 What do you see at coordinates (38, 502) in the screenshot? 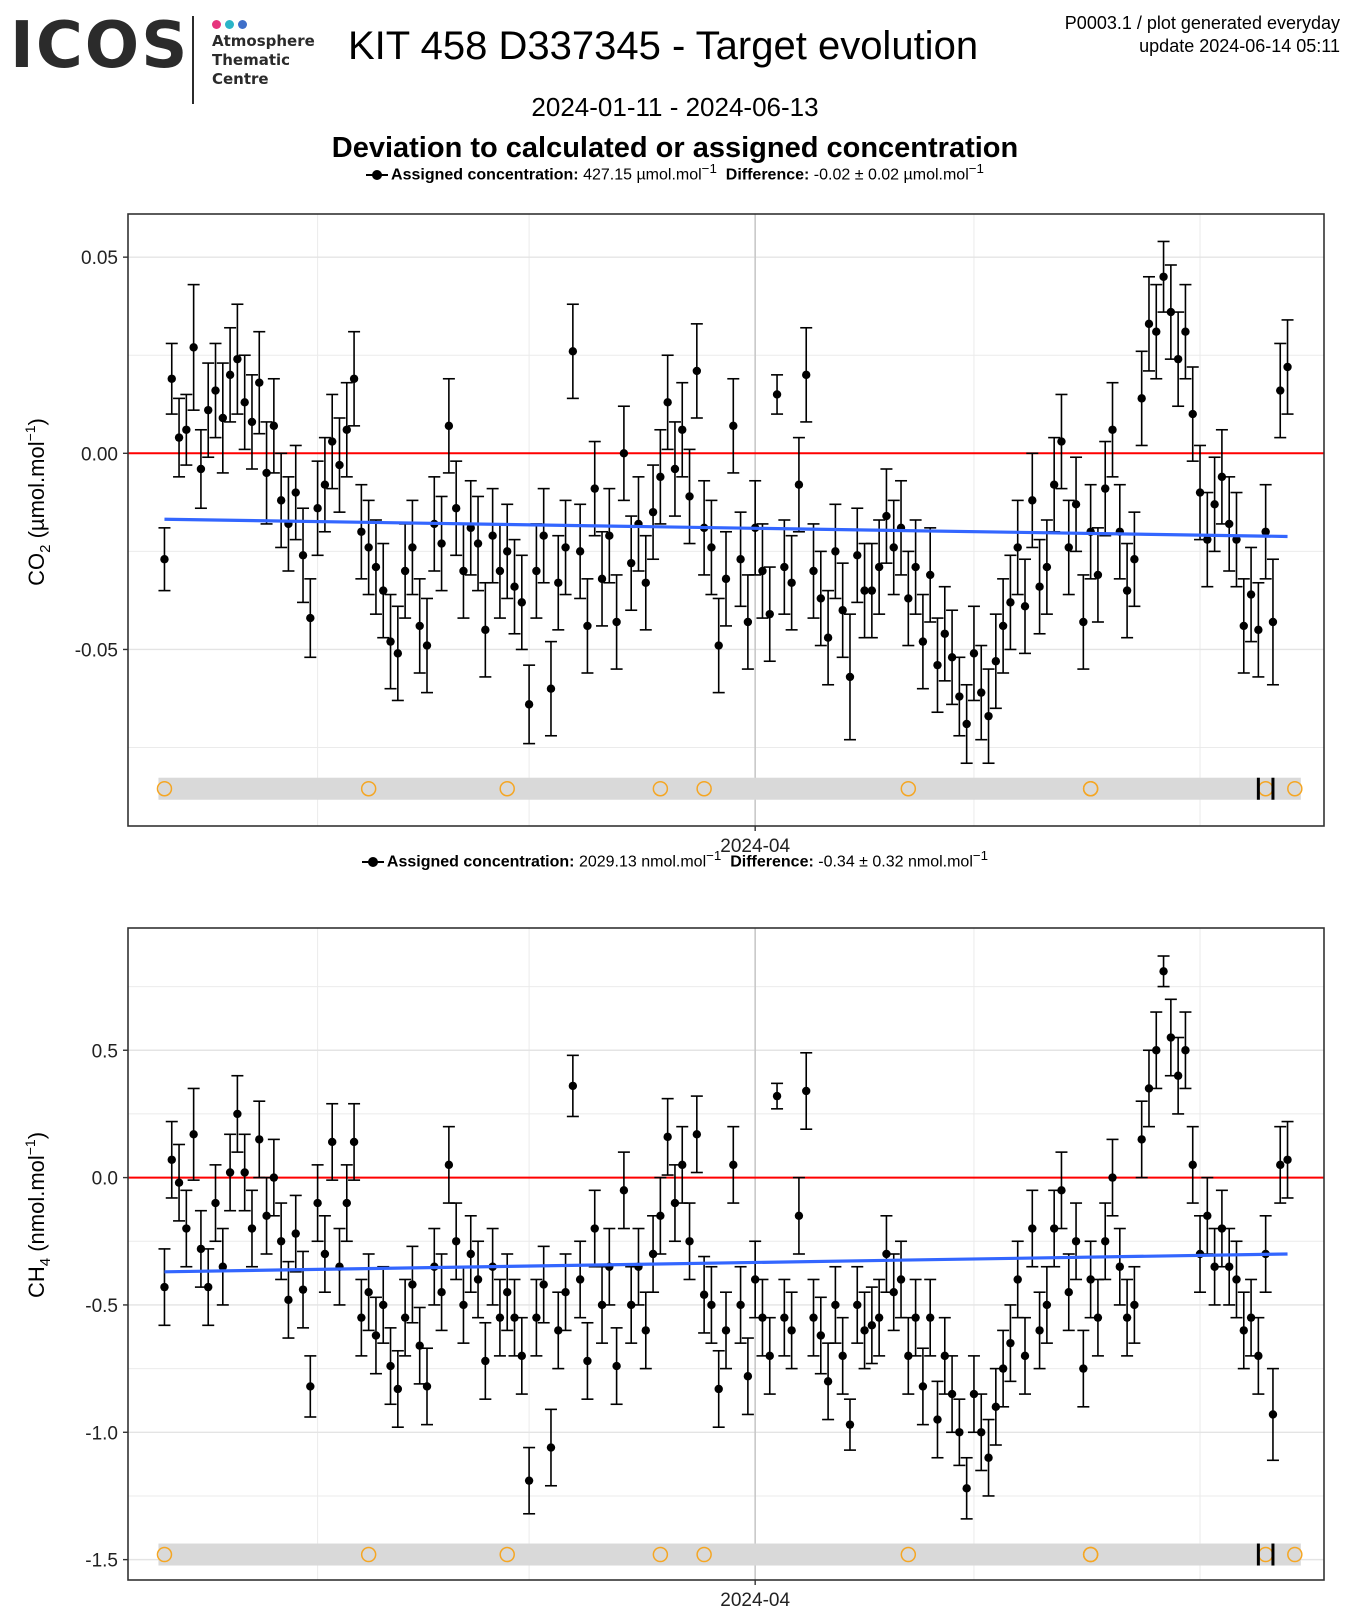
I see `co2-y-axis-label: CO2 (µmol.mol−1)` at bounding box center [38, 502].